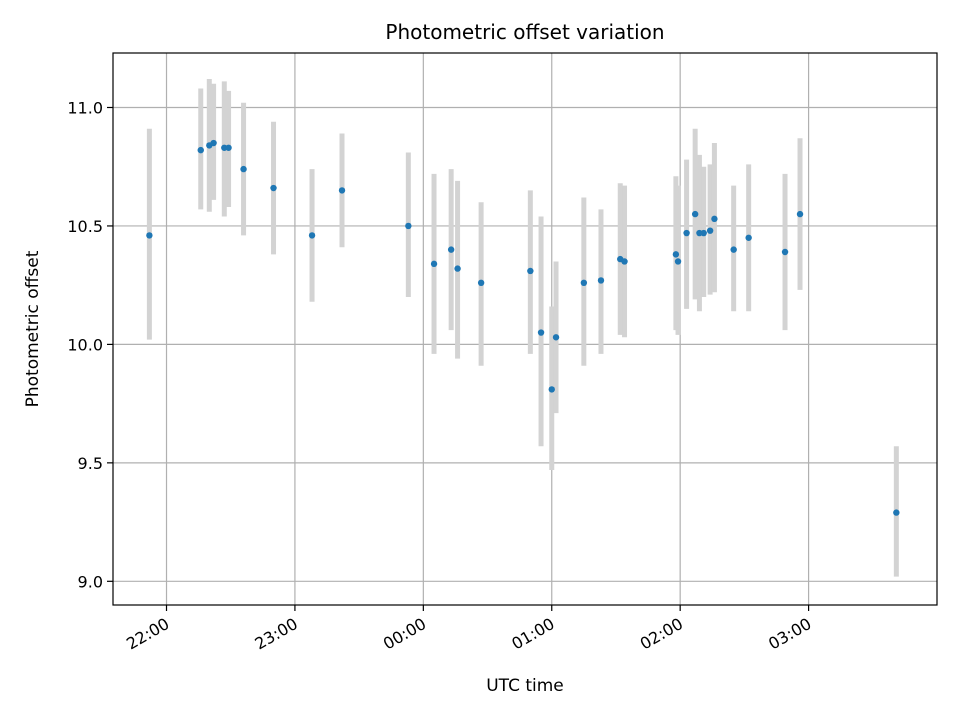 This screenshot has height=720, width=960. What do you see at coordinates (90, 463) in the screenshot?
I see `y-tick-label: 9.5` at bounding box center [90, 463].